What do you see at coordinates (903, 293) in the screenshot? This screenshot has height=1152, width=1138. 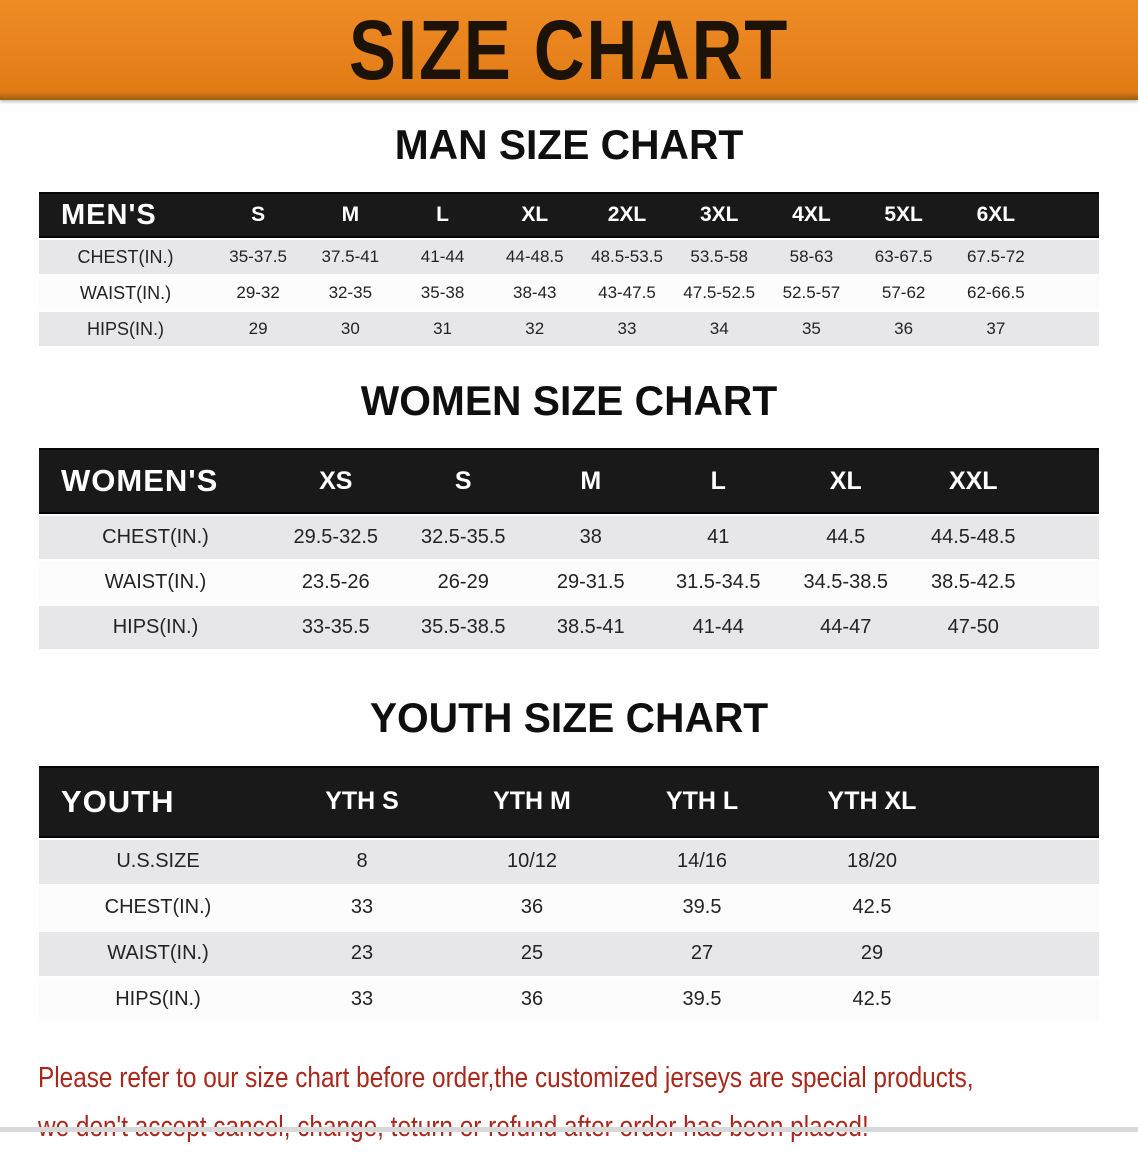 I see `size-value-cell: 57-62` at bounding box center [903, 293].